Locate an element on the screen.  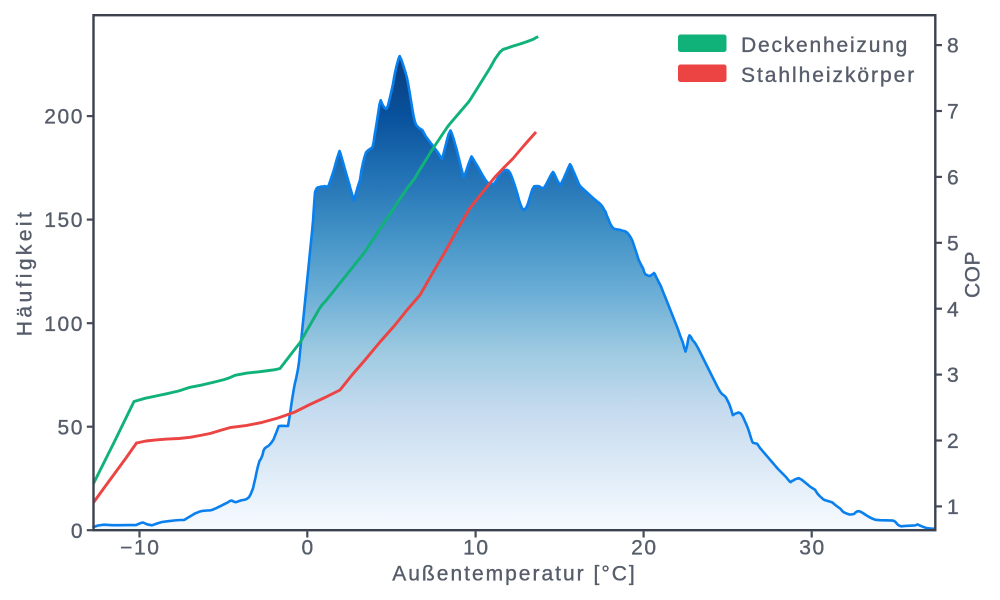
svg-text: Häufigkeit is located at coordinates (25, 272).